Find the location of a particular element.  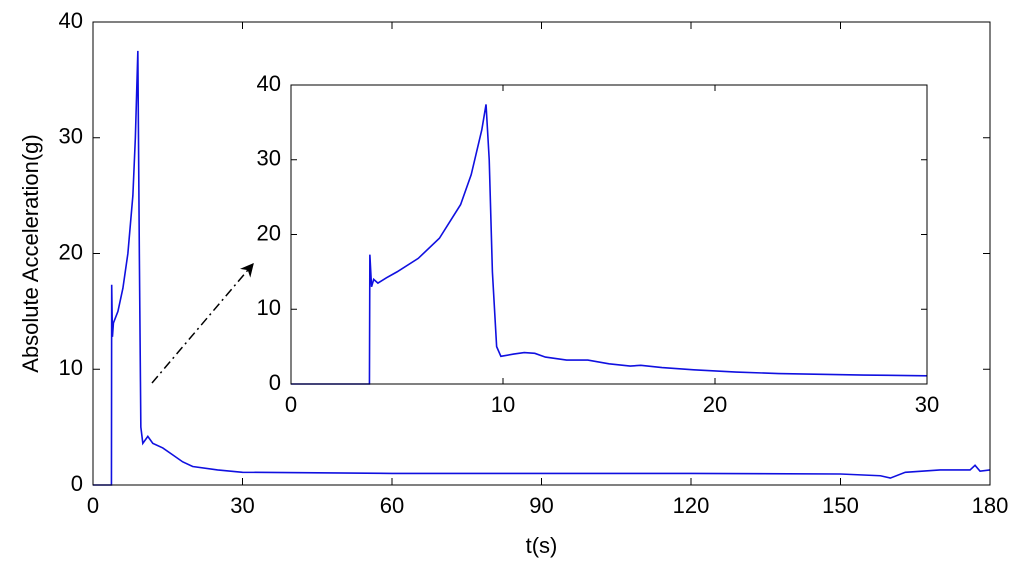

x-tick-label: 150 is located at coordinates (840, 505).